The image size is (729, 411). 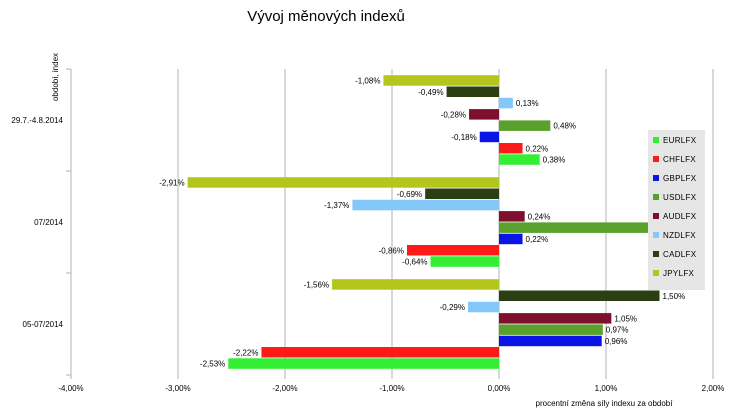 What do you see at coordinates (391, 250) in the screenshot?
I see `data-label: -0,86%` at bounding box center [391, 250].